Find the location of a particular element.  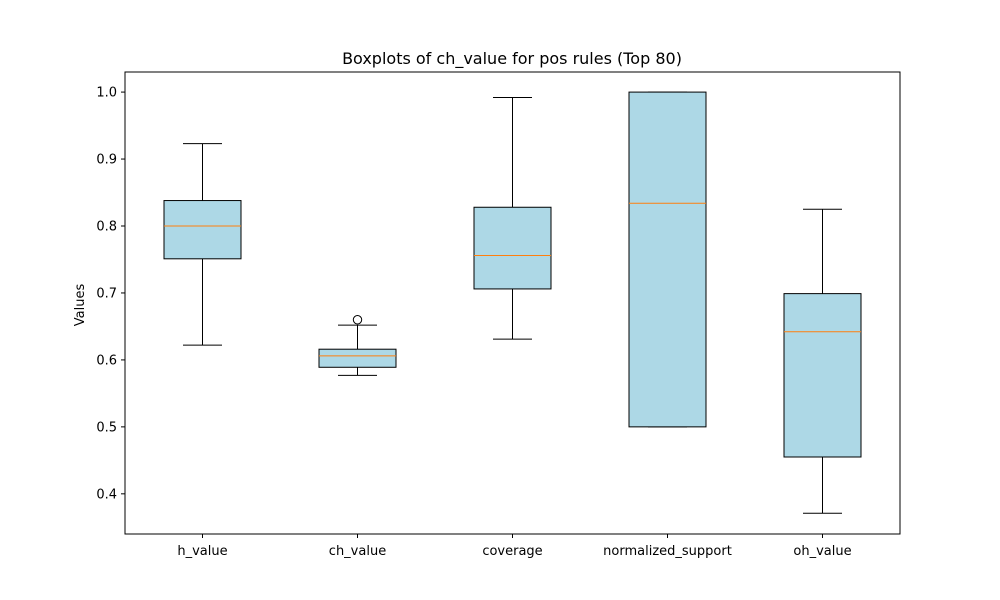

box-oh-value is located at coordinates (822, 361).